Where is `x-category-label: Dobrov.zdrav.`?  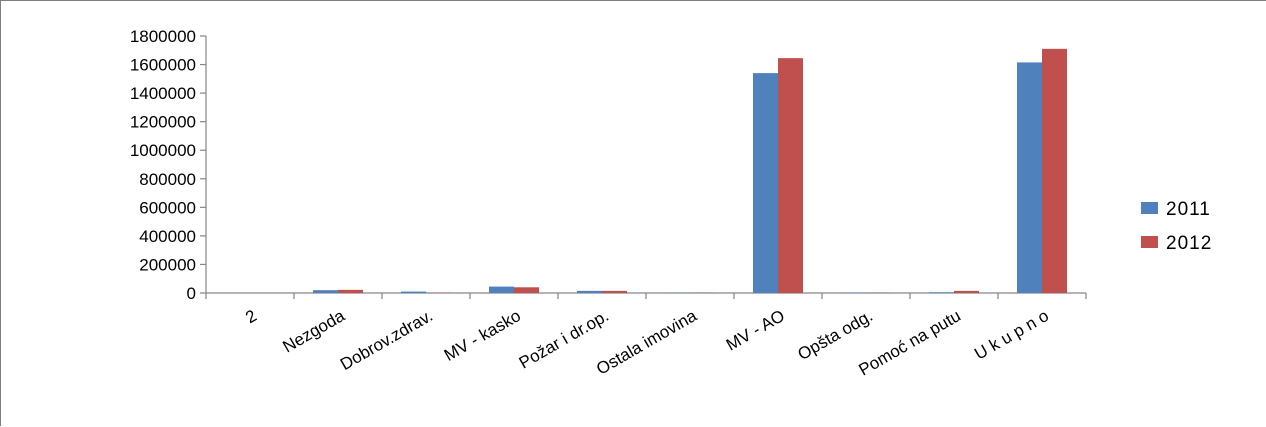 x-category-label: Dobrov.zdrav. is located at coordinates (386, 340).